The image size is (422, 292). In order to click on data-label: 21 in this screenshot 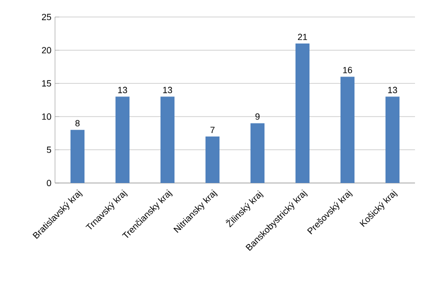, I will do `click(303, 37)`.